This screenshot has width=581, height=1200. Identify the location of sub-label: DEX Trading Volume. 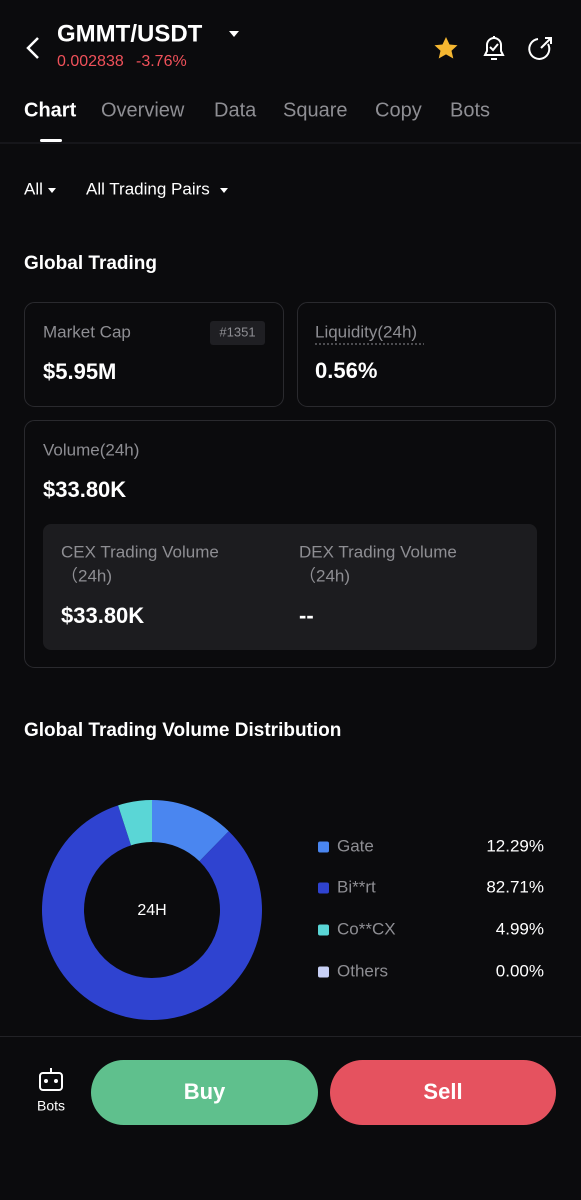
(378, 551).